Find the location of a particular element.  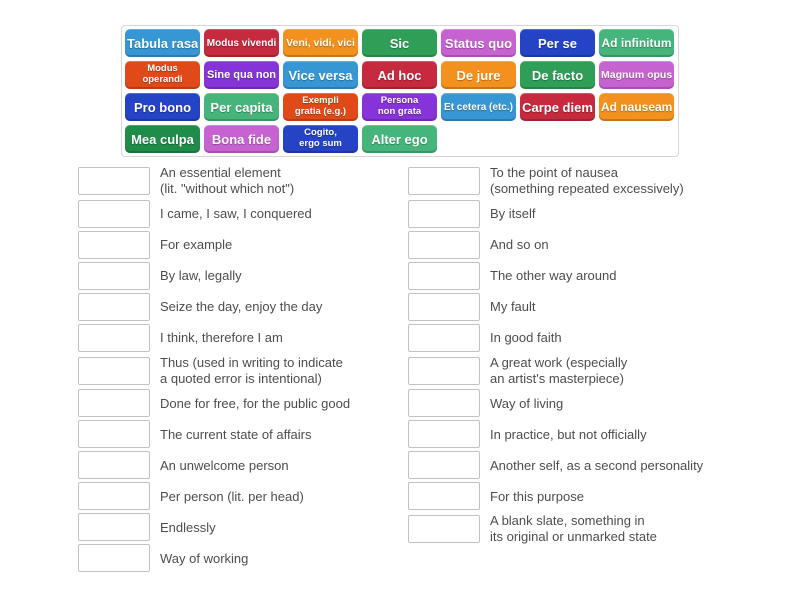

word-chip-label: Exempli gratia (e.g.) is located at coordinates (320, 106).